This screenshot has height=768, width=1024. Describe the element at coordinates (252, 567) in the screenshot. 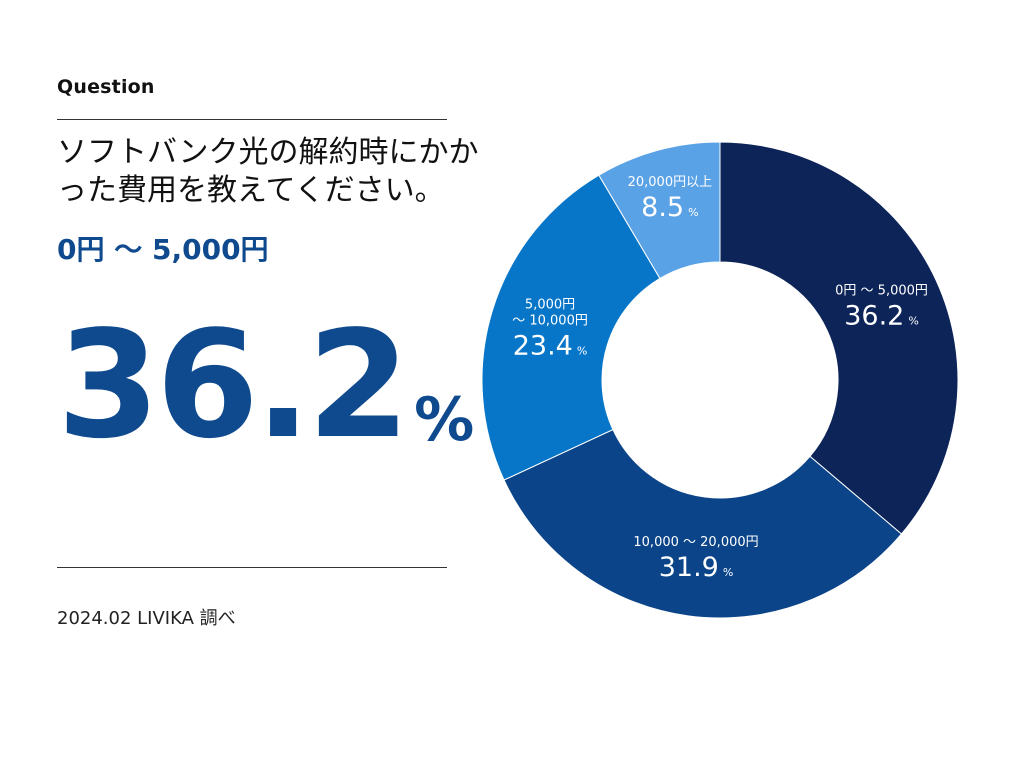

I see `bottom-divider` at that location.